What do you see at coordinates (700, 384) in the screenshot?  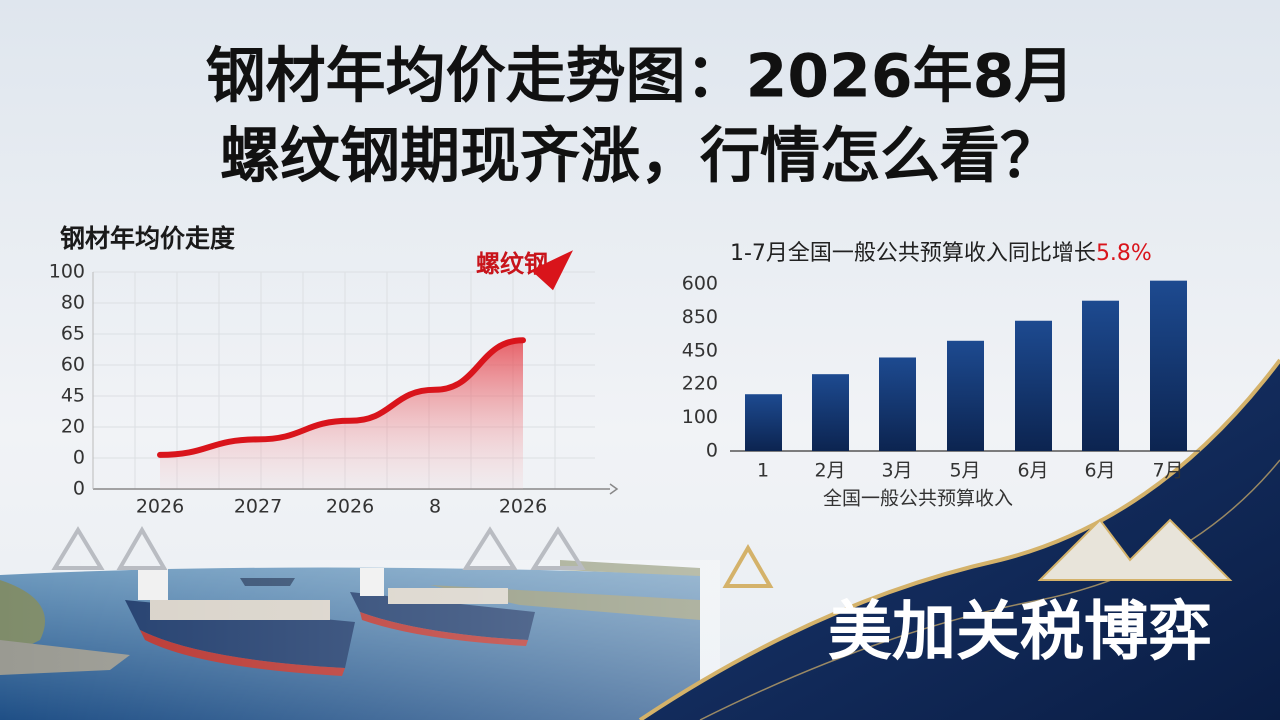 I see `y-tick-label: 220` at bounding box center [700, 384].